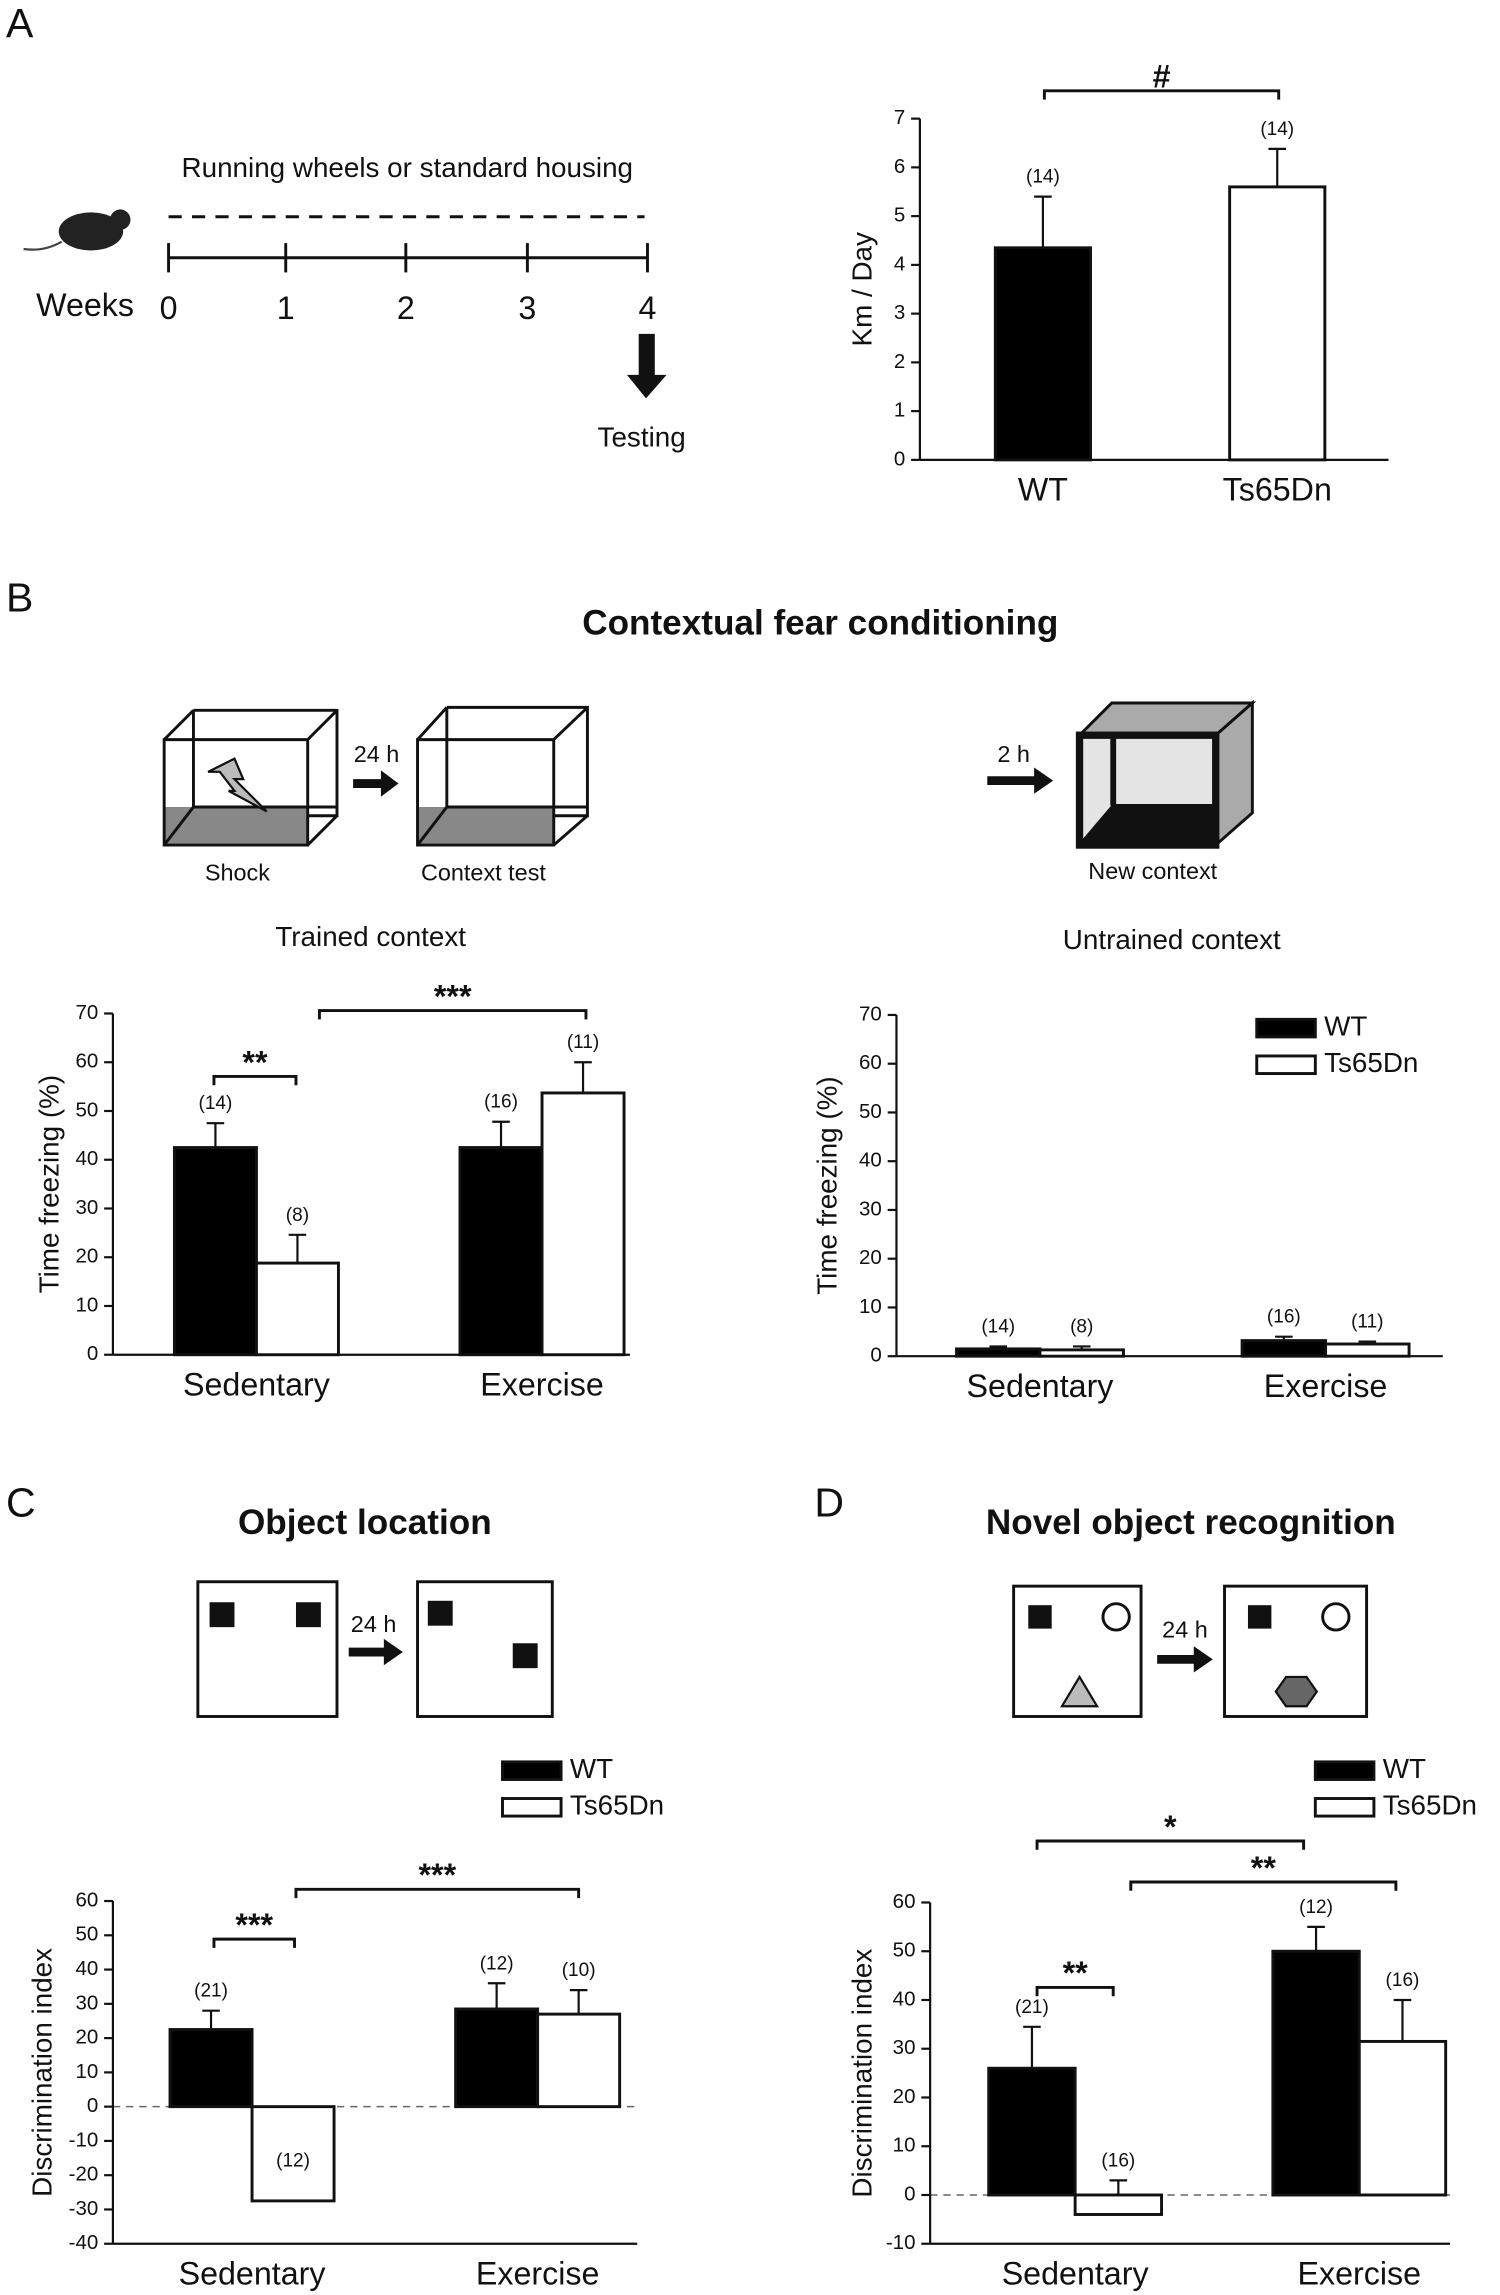 The image size is (1500, 2295). Describe the element at coordinates (19, 597) in the screenshot. I see `panel-letter: B` at that location.